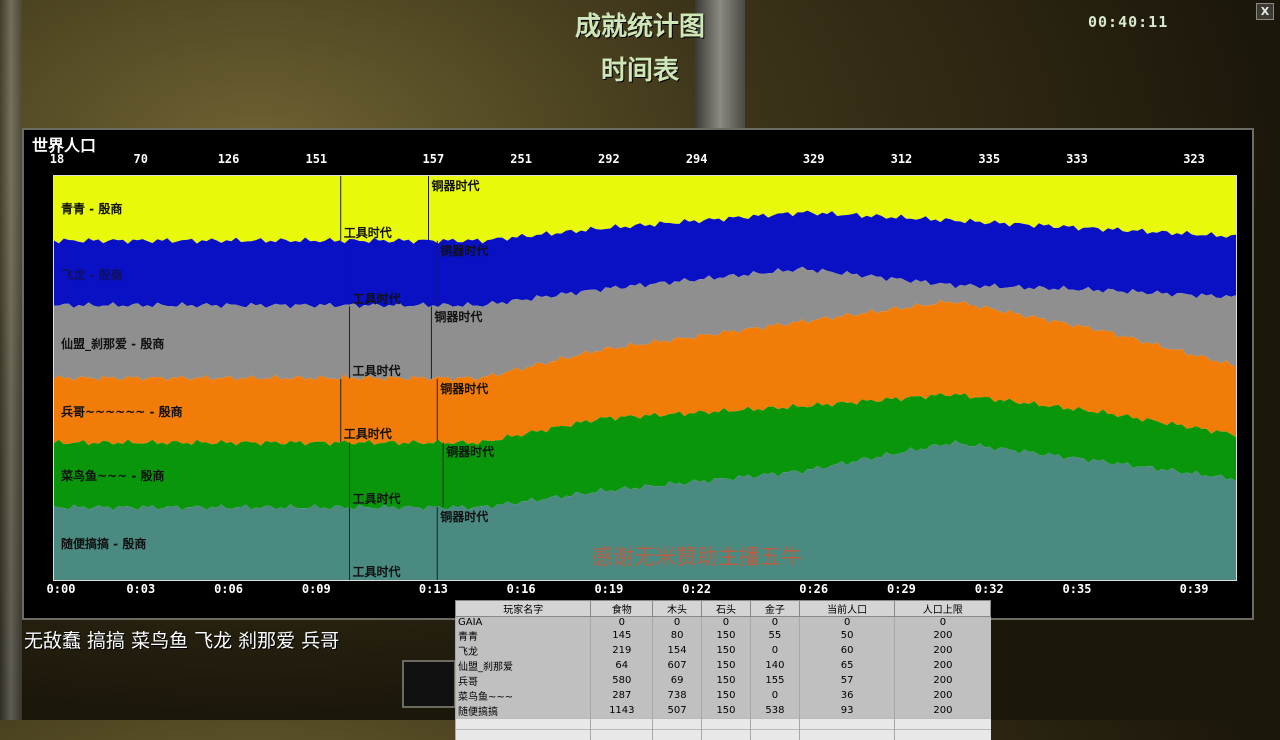 The width and height of the screenshot is (1280, 740). I want to click on column-header: 金子, so click(774, 609).